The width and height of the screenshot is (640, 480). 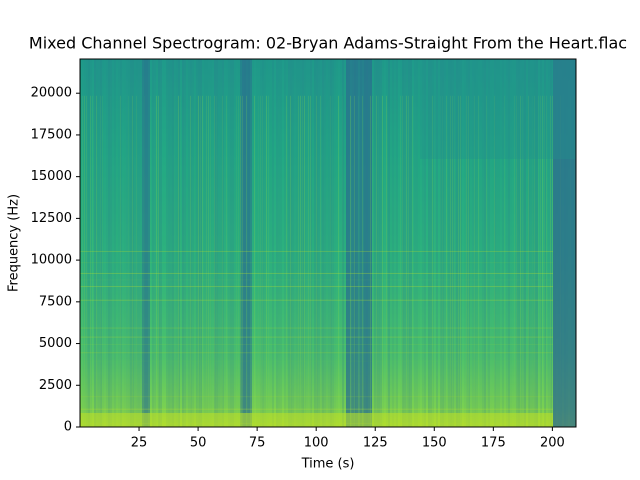 What do you see at coordinates (375, 443) in the screenshot?
I see `x-tick-label: 125` at bounding box center [375, 443].